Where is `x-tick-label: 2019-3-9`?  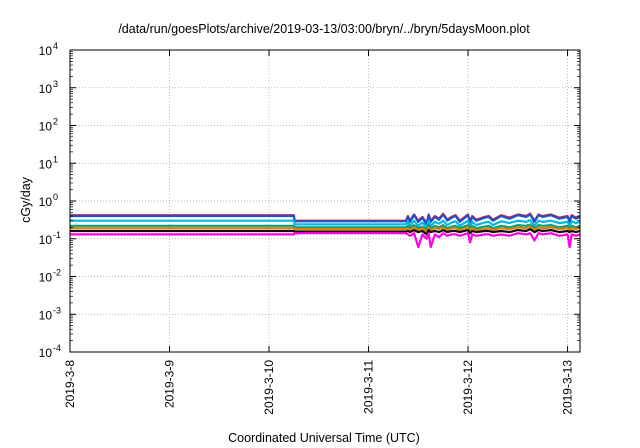 x-tick-label: 2019-3-9 is located at coordinates (170, 384).